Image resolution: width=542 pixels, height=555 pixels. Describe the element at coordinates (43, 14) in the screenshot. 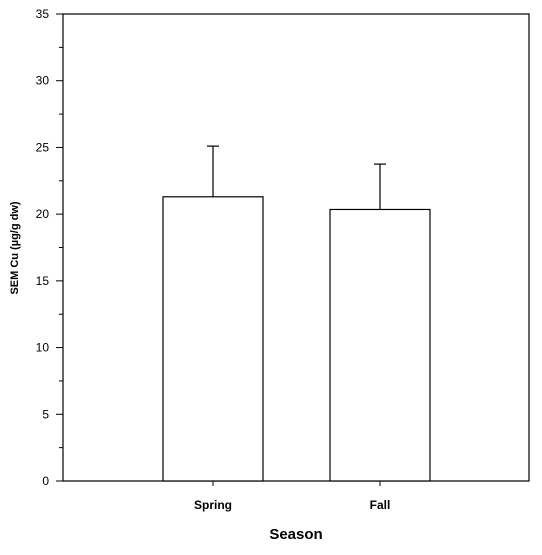

I see `y-tick-label: 35` at that location.